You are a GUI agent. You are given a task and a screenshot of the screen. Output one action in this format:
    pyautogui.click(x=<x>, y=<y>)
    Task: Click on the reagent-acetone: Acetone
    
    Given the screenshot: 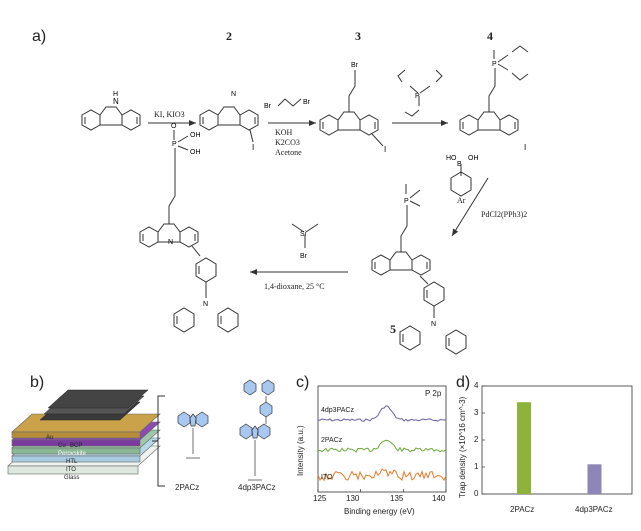 What is the action you would take?
    pyautogui.click(x=288, y=152)
    